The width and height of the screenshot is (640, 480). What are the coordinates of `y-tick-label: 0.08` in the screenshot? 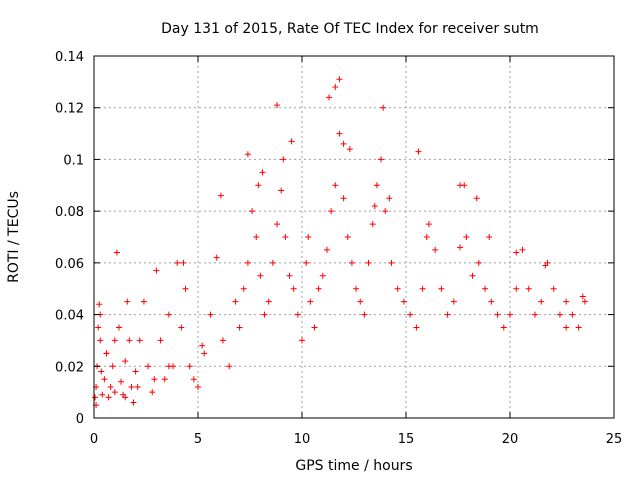 It's located at (69, 212).